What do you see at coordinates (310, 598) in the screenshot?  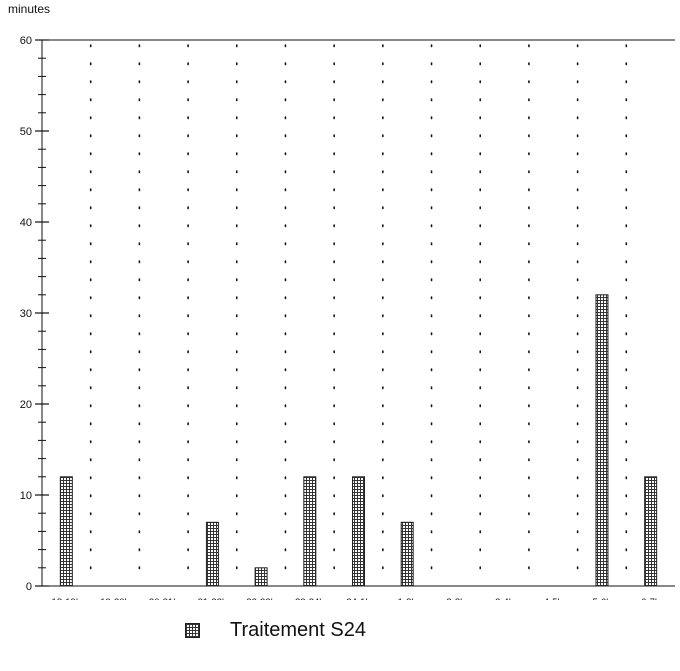 I see `x-tick-label: 23-24h` at bounding box center [310, 598].